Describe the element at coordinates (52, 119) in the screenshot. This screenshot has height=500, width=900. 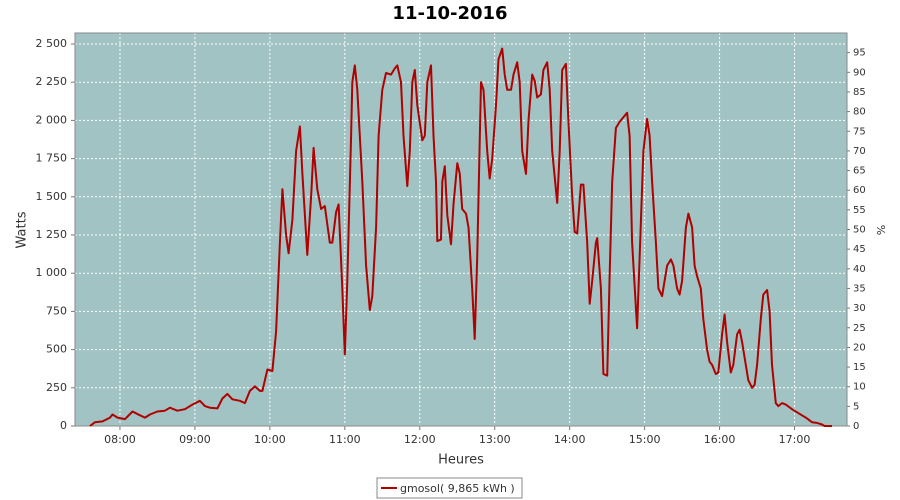
I see `y-tick-label: 2 000` at that location.